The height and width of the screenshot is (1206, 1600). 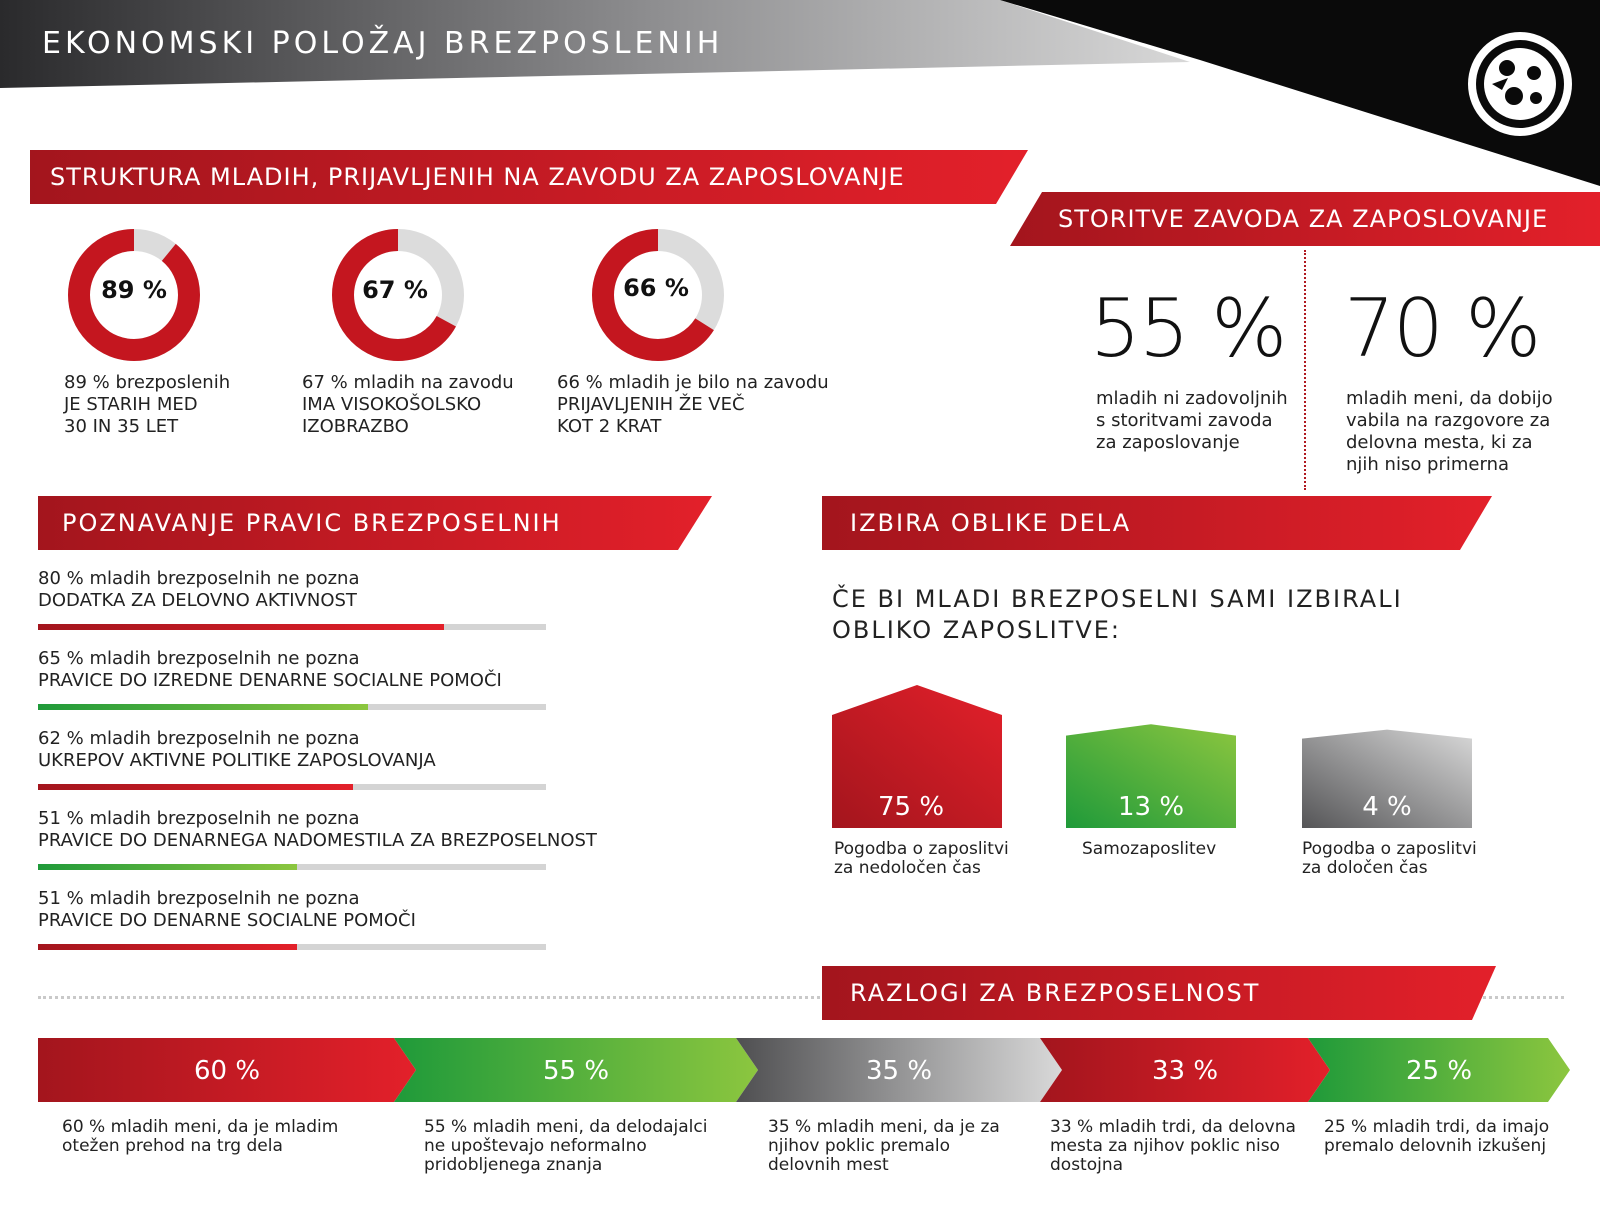 I want to click on rights-item-line1: 62 % mladih brezposelnih ne pozna, so click(x=199, y=738).